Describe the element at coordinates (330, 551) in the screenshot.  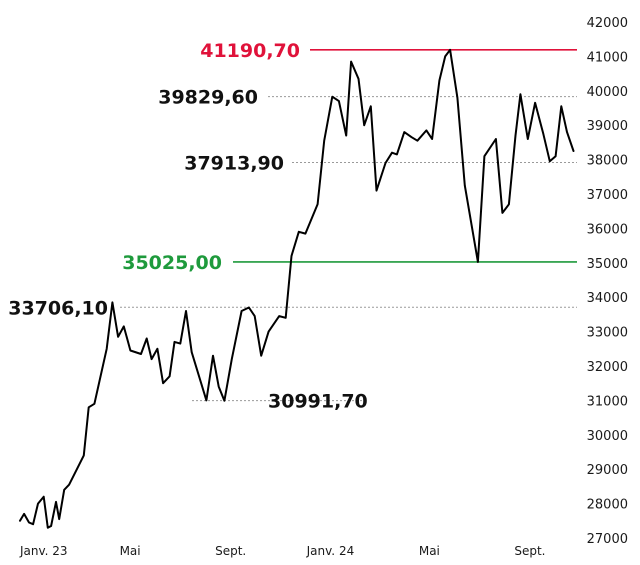
I see `x-tick-label: Janv. 24` at that location.